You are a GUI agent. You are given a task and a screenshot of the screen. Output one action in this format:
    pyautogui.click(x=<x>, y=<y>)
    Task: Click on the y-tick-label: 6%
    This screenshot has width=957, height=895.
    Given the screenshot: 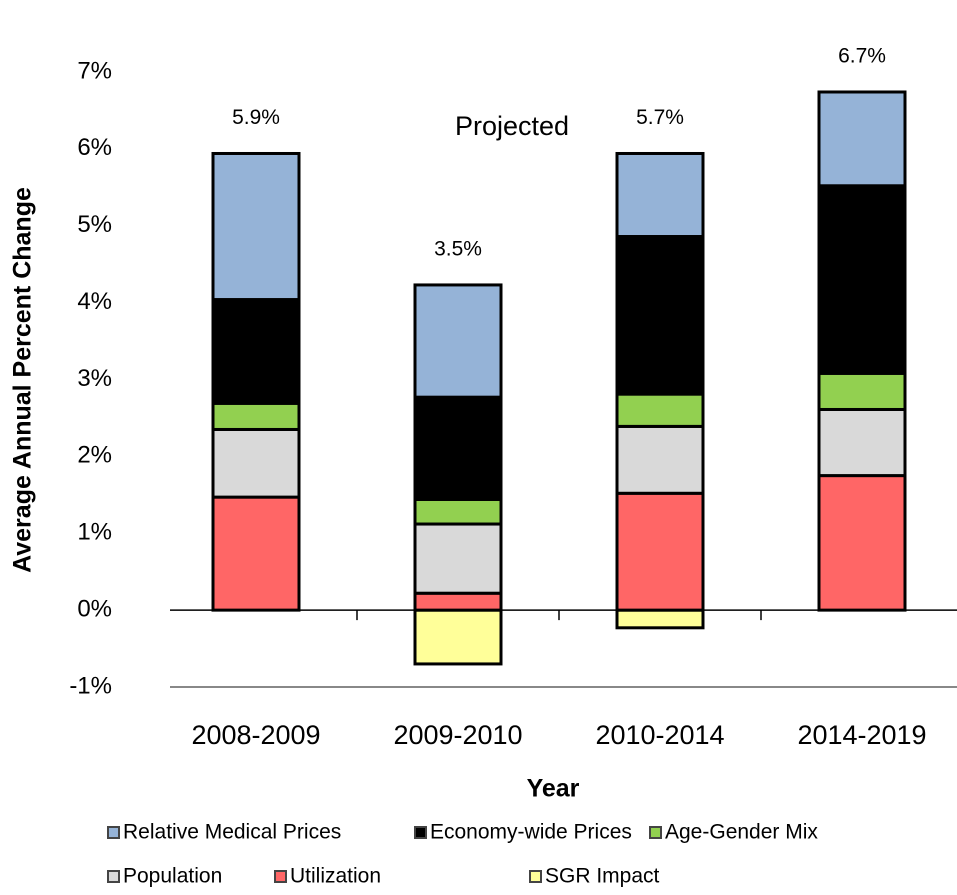 What is the action you would take?
    pyautogui.click(x=94, y=147)
    